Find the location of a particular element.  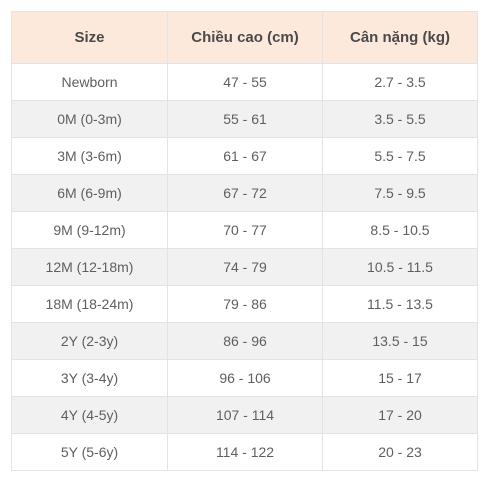

table-row: 9M (9-12m) 70 - 77 8.5 - 10.5 is located at coordinates (244, 230).